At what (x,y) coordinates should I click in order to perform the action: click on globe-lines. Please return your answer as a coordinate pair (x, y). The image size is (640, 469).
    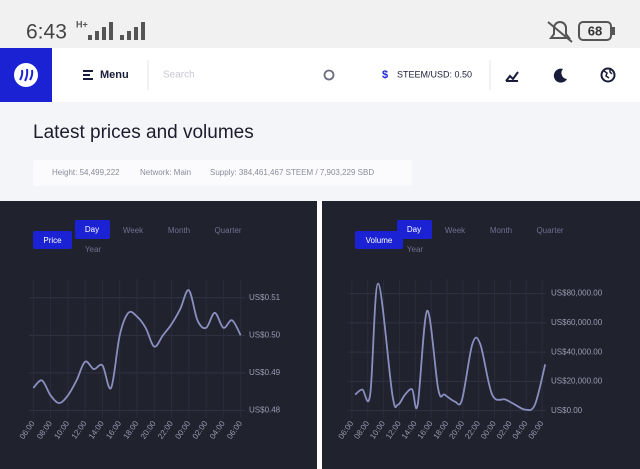
    Looking at the image, I should click on (608, 74).